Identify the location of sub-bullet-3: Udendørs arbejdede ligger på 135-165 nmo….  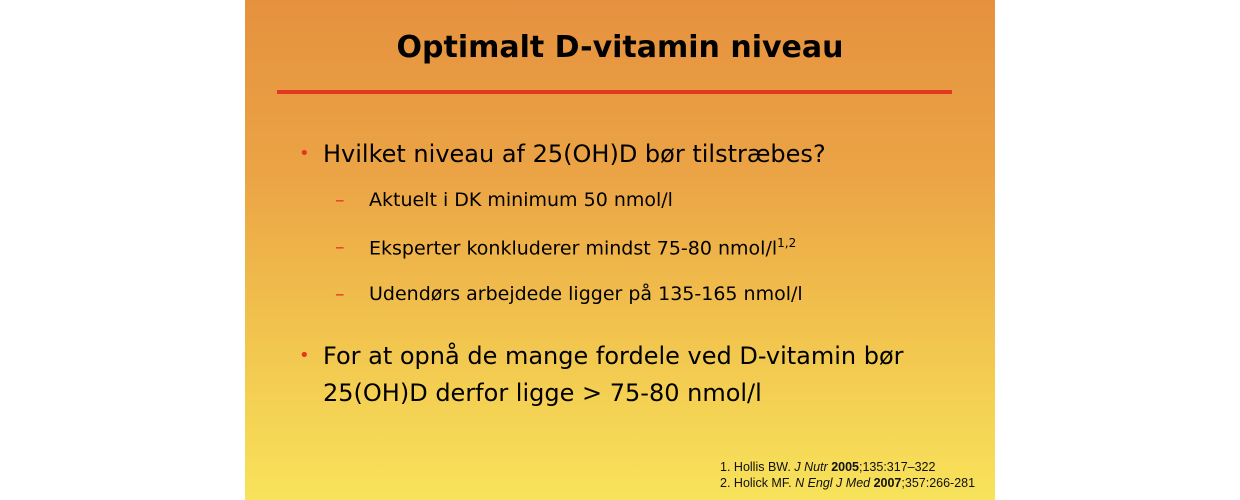
(586, 294).